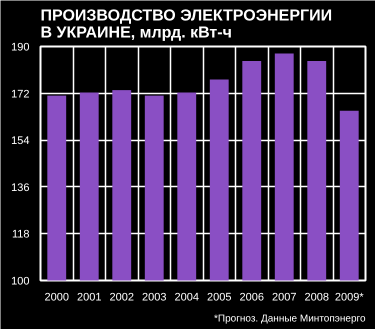 This screenshot has height=329, width=375. What do you see at coordinates (219, 298) in the screenshot?
I see `x-tick-label: 2005` at bounding box center [219, 298].